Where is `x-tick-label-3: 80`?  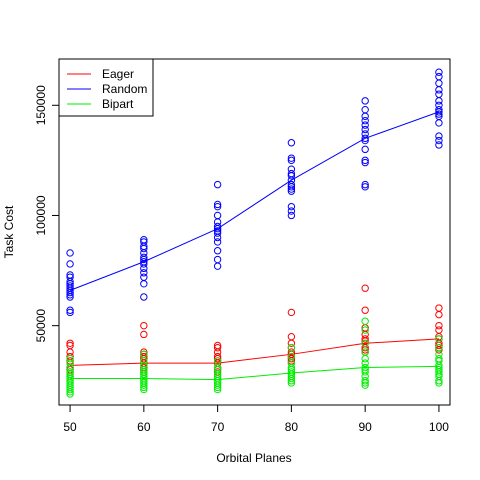
x-tick-label-3: 80 is located at coordinates (292, 427).